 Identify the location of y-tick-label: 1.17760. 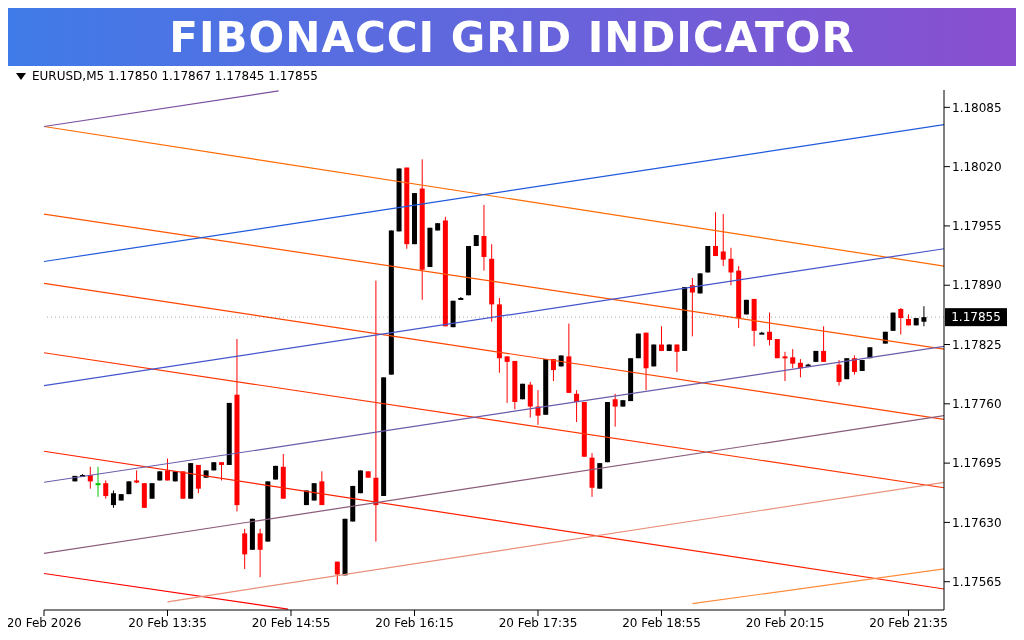
(977, 404).